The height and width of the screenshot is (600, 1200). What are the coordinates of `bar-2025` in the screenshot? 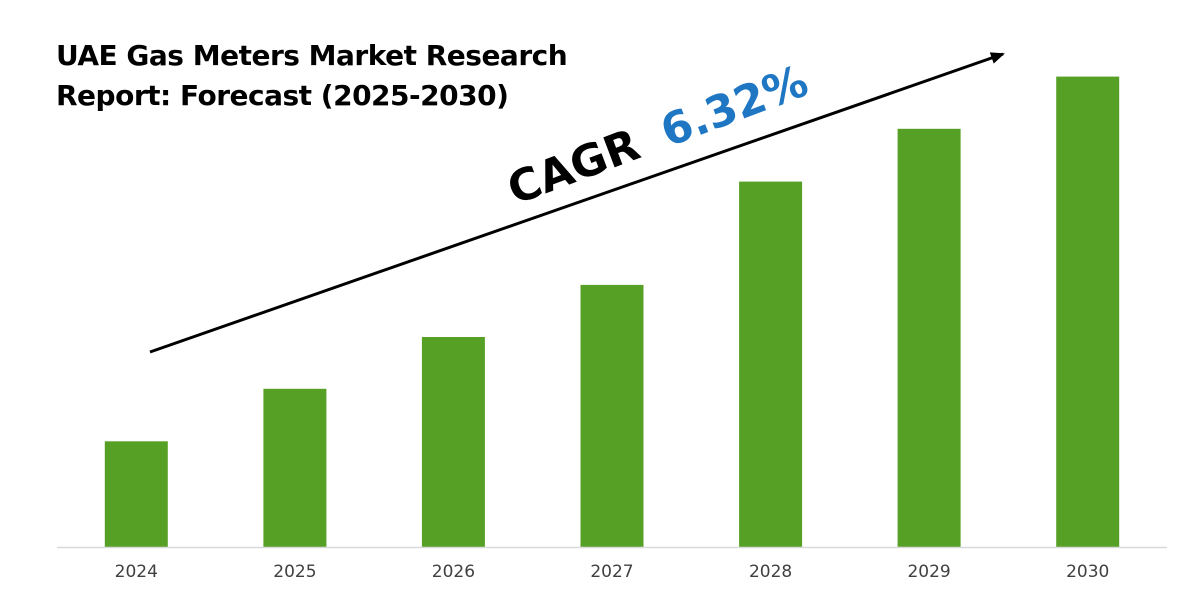 It's located at (295, 467).